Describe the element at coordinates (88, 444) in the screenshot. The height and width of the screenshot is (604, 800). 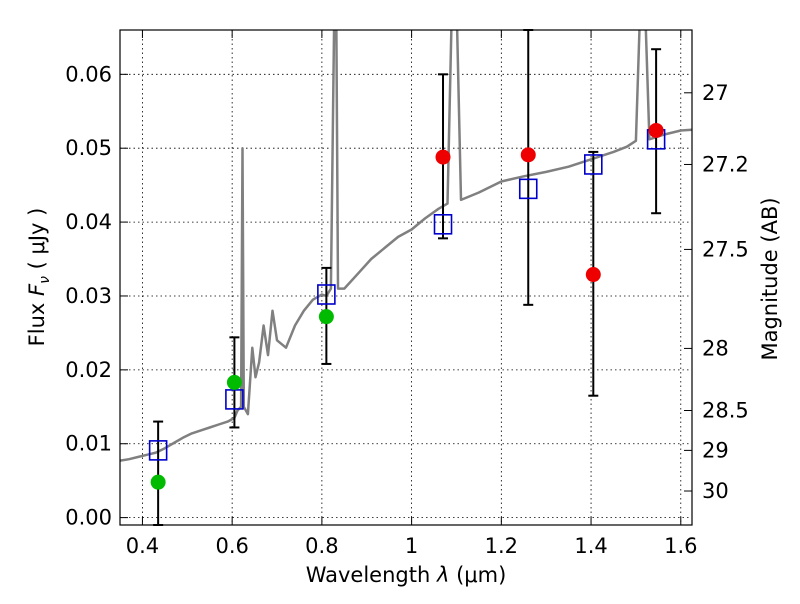
I see `y-tick-label: 0.01` at that location.